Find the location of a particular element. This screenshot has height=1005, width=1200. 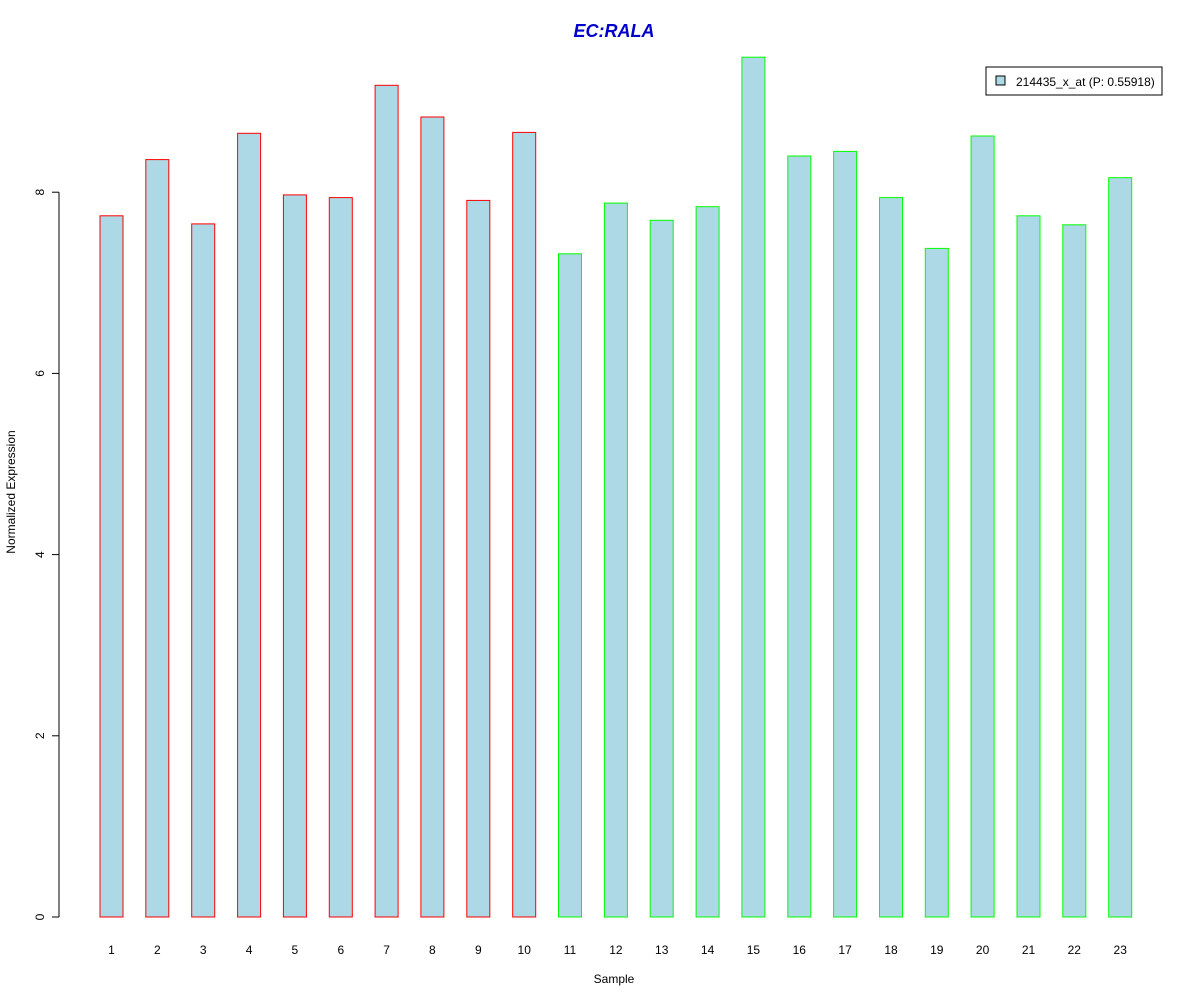

x-tick-label: 10 is located at coordinates (525, 950).